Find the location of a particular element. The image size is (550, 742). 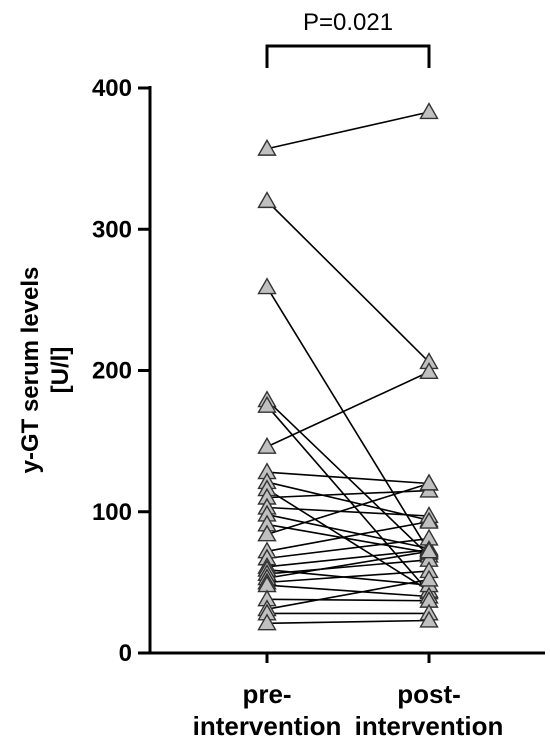

x-category-post-line2: intervention is located at coordinates (429, 726).